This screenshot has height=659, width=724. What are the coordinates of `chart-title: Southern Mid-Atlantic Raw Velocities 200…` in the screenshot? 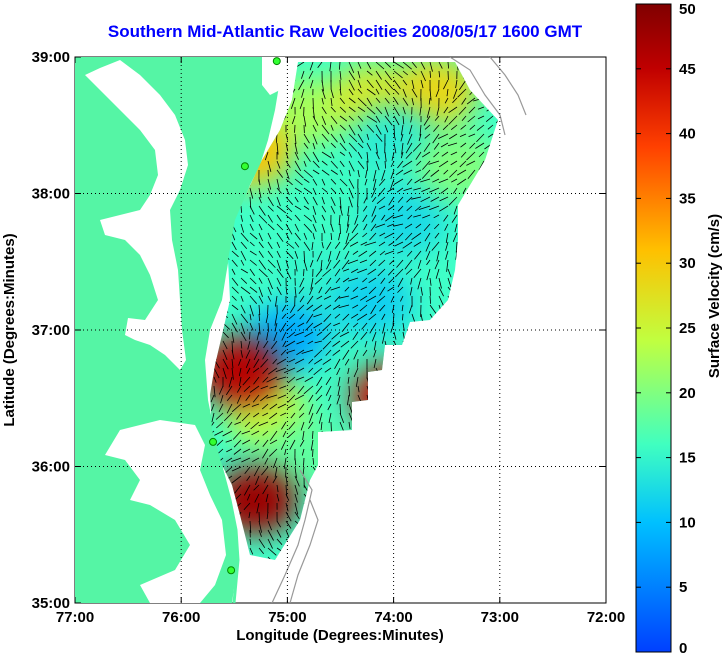 It's located at (345, 31).